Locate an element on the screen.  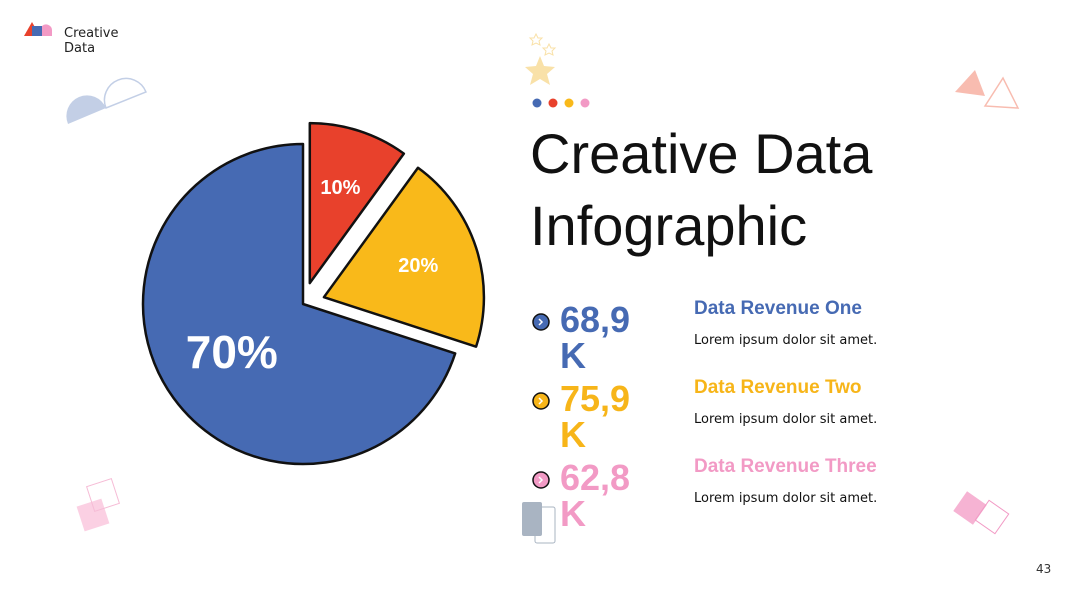
revenue-value: 68,9 K is located at coordinates (595, 337).